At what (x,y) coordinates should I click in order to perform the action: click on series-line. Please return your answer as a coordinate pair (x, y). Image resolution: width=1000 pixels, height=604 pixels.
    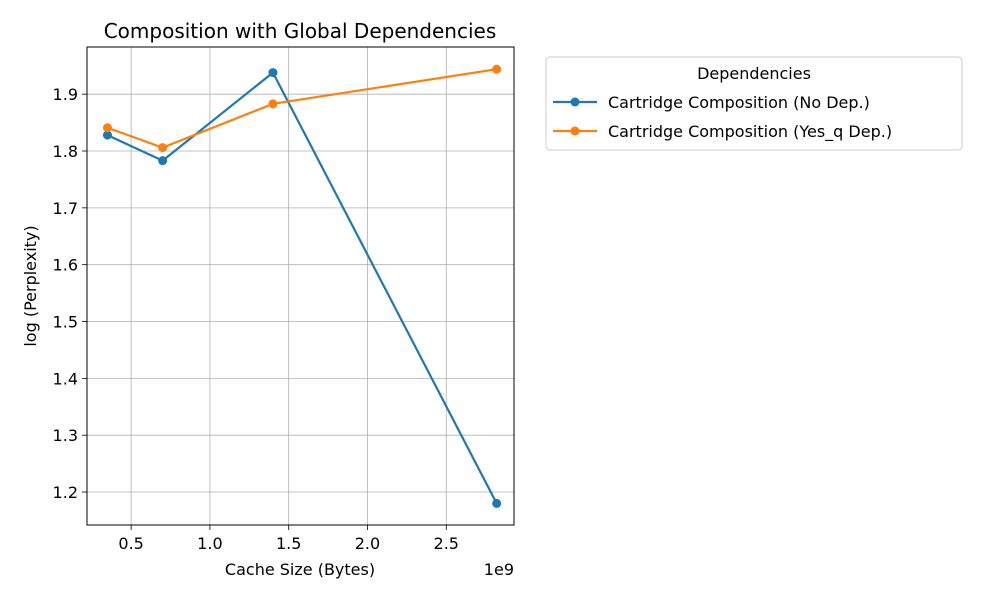
    Looking at the image, I should click on (302, 108).